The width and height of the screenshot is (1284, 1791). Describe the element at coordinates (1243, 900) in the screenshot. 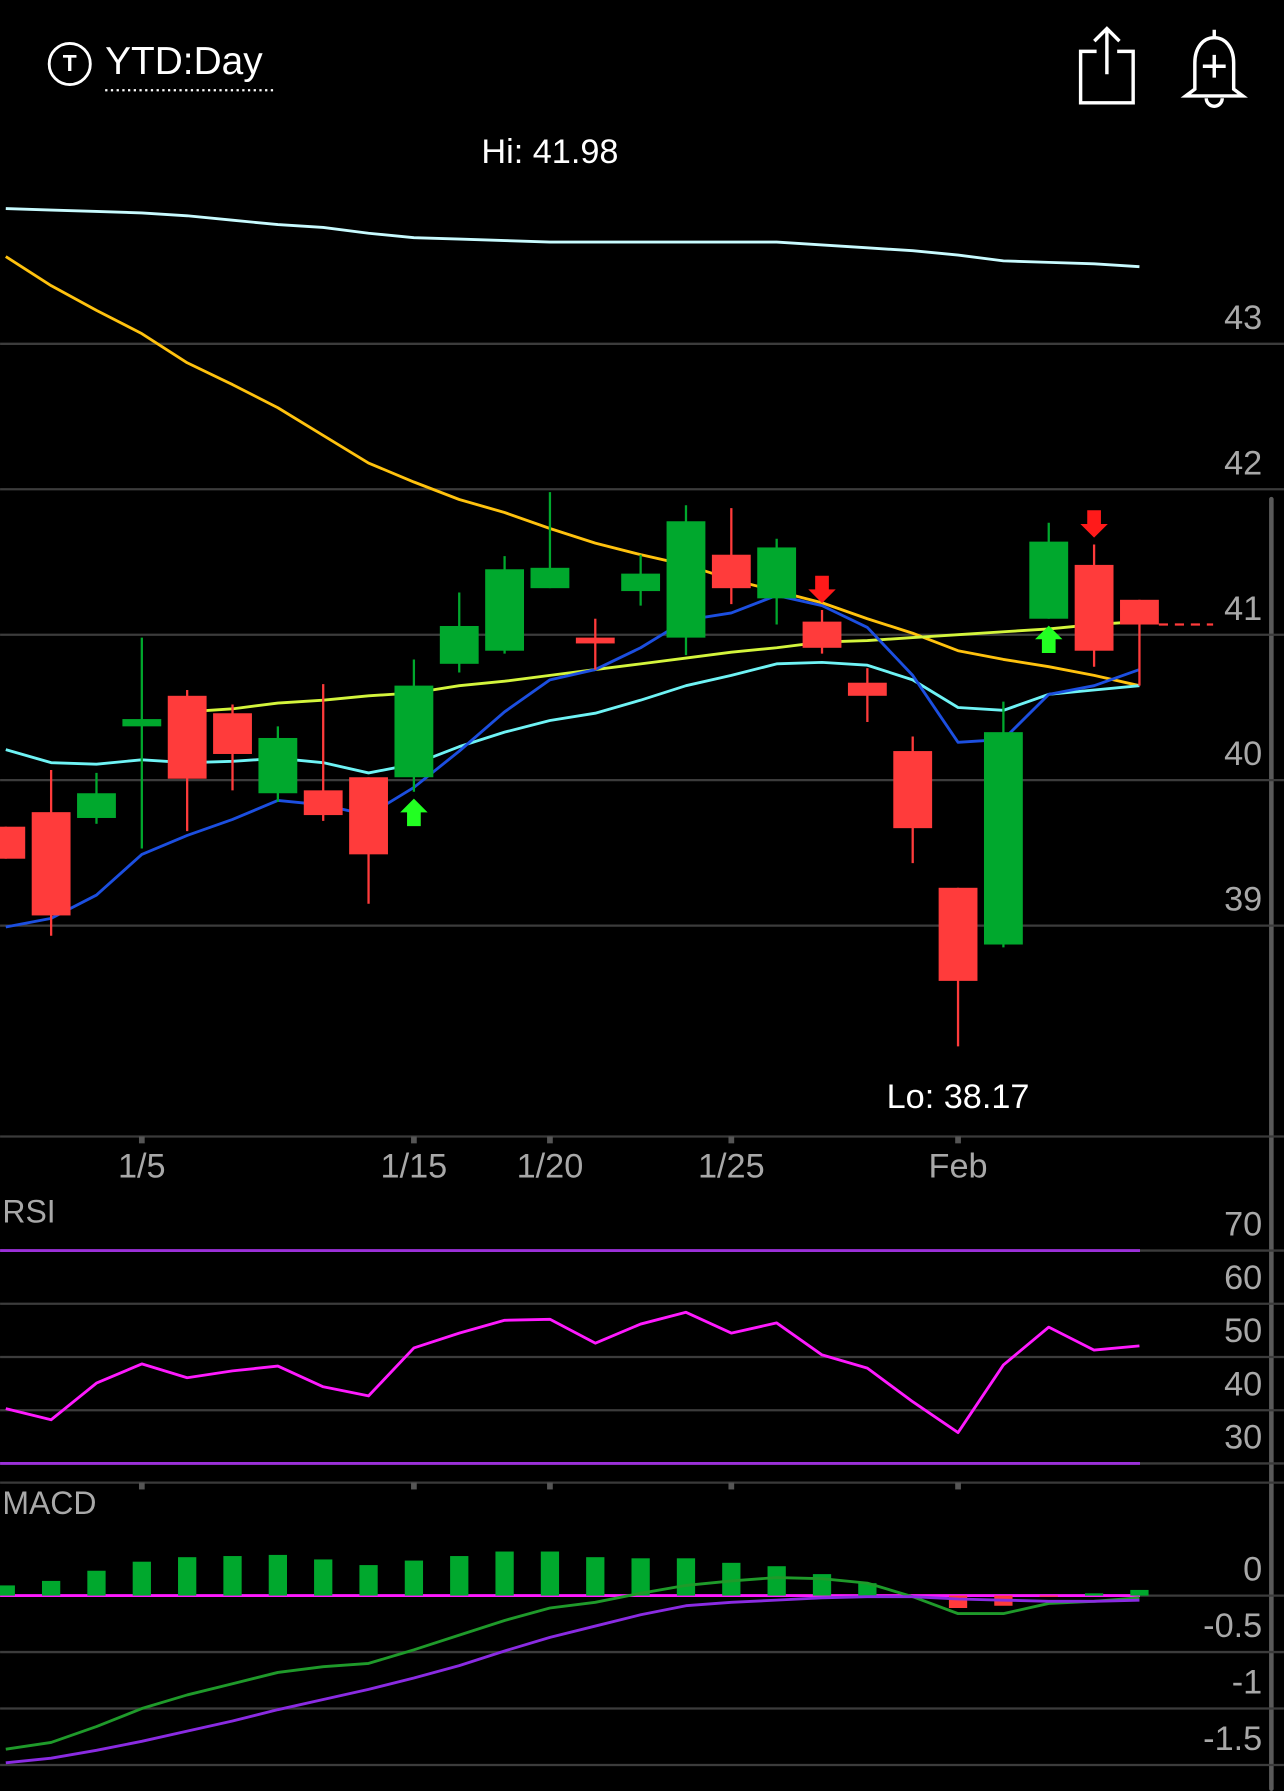

I see `y-tick-label: 39` at that location.